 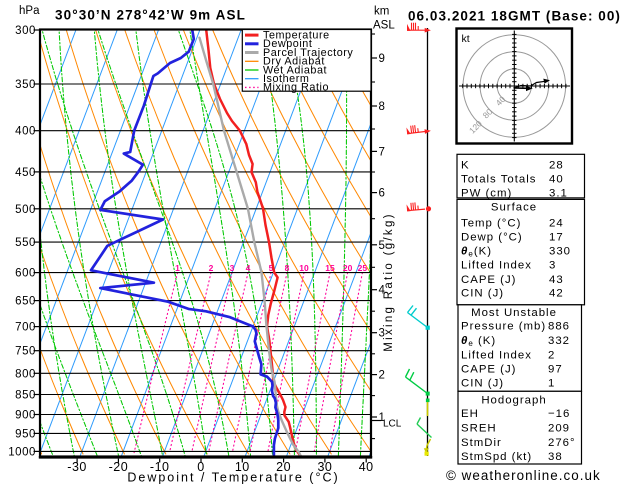 I want to click on svg-text: 43, so click(x=556, y=280).